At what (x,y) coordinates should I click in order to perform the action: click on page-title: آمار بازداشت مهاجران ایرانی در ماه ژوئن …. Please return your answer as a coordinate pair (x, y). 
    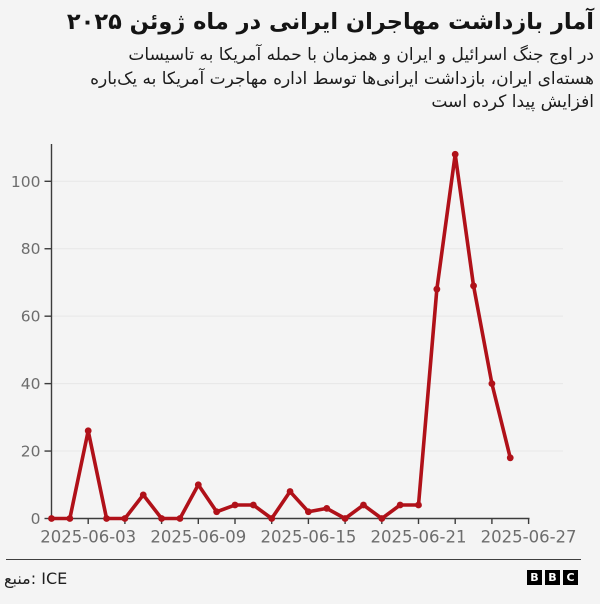
    Looking at the image, I should click on (330, 22).